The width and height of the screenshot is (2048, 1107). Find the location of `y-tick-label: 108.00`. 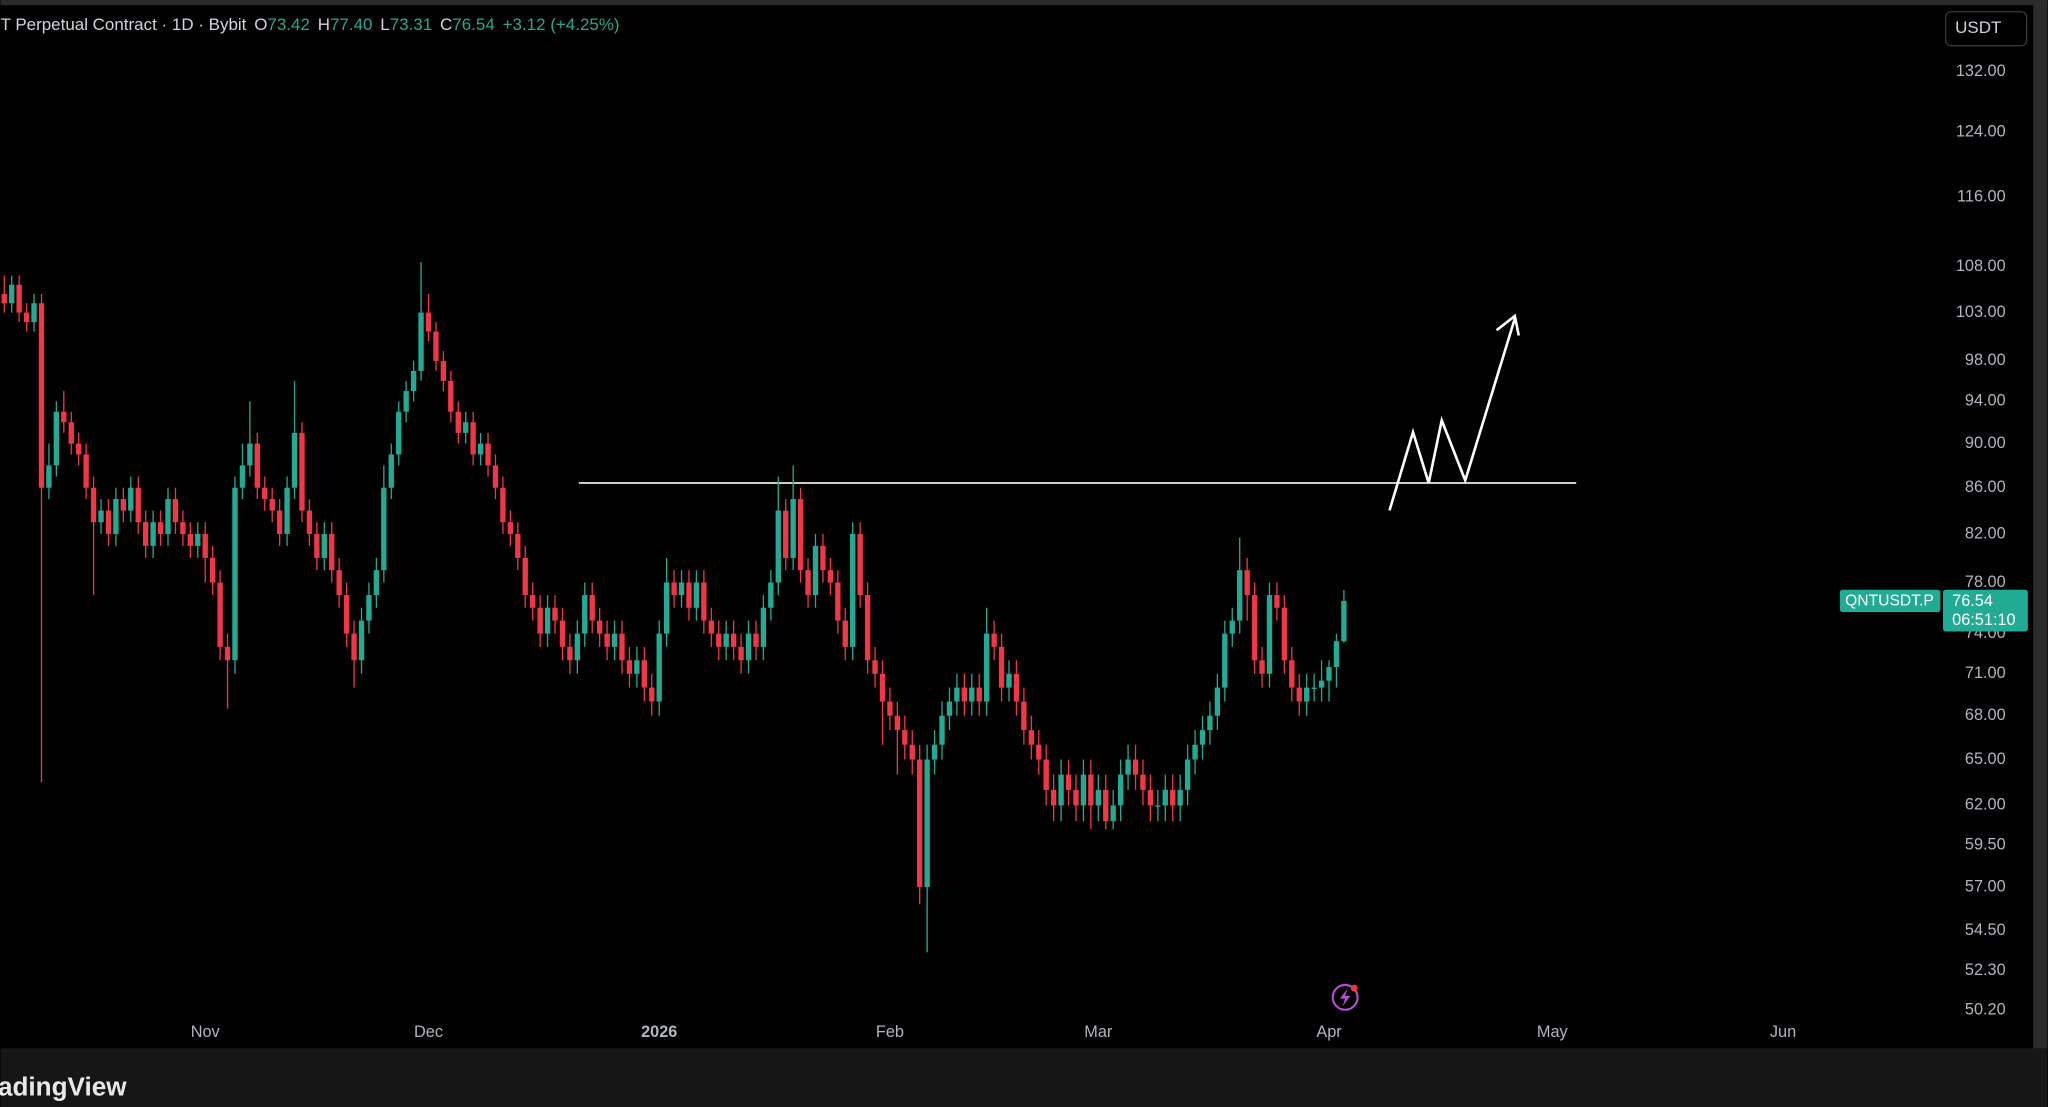

y-tick-label: 108.00 is located at coordinates (1981, 266).